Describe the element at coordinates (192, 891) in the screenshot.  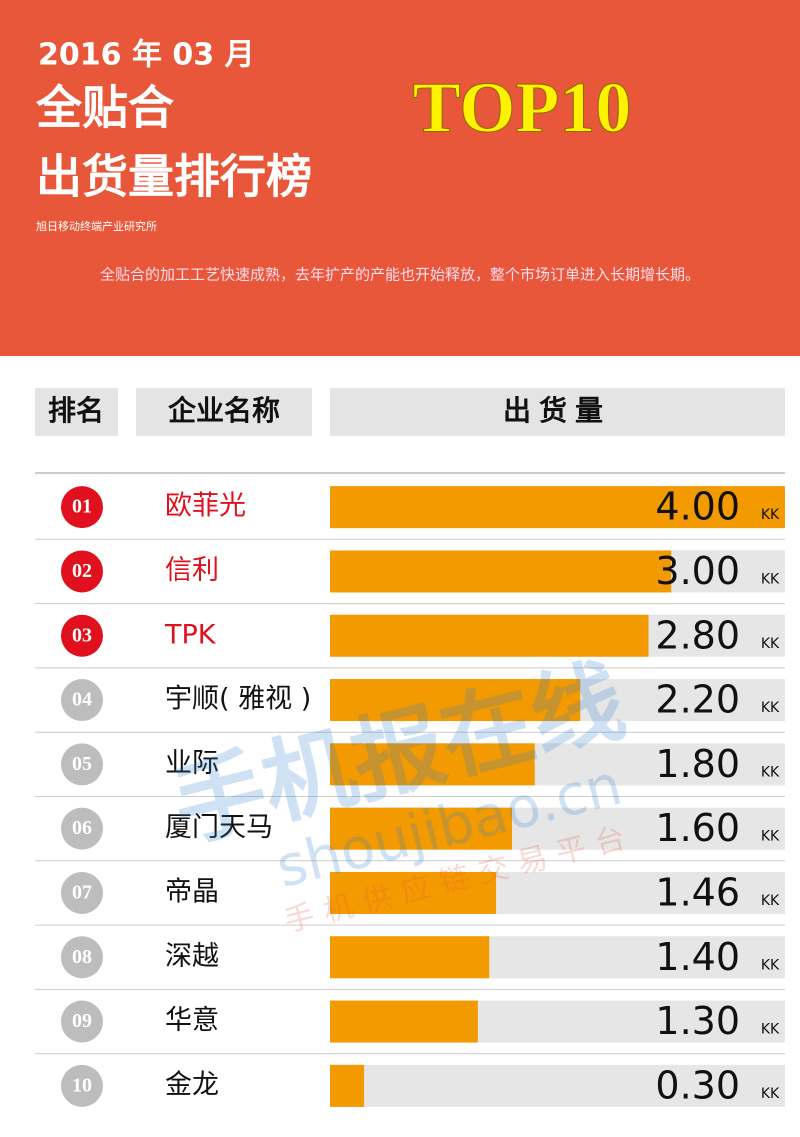
I see `company-name: 帝晶` at that location.